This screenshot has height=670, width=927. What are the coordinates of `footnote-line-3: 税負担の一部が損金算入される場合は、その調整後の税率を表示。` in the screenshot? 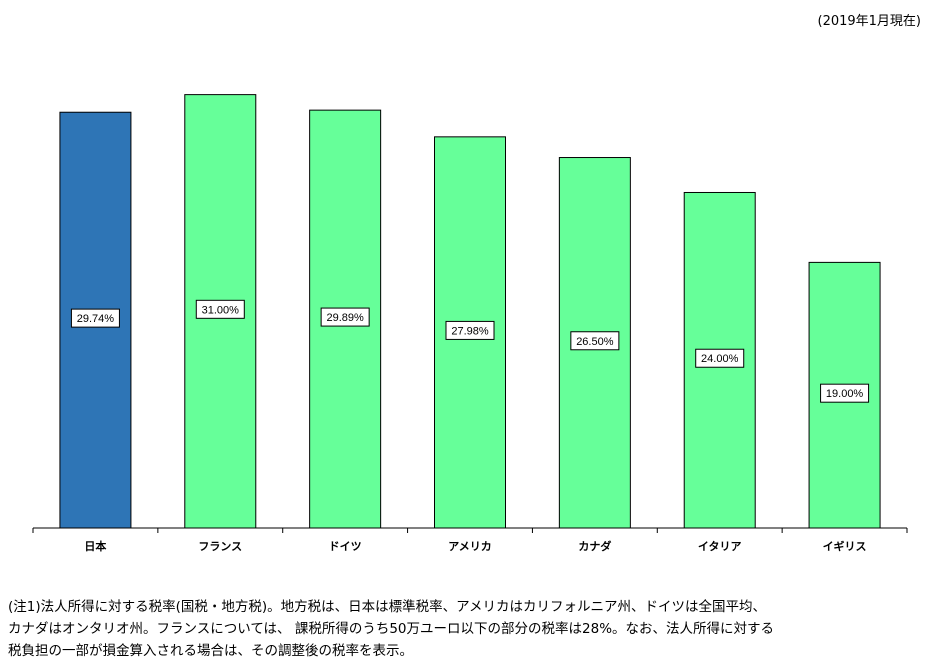 It's located at (210, 651).